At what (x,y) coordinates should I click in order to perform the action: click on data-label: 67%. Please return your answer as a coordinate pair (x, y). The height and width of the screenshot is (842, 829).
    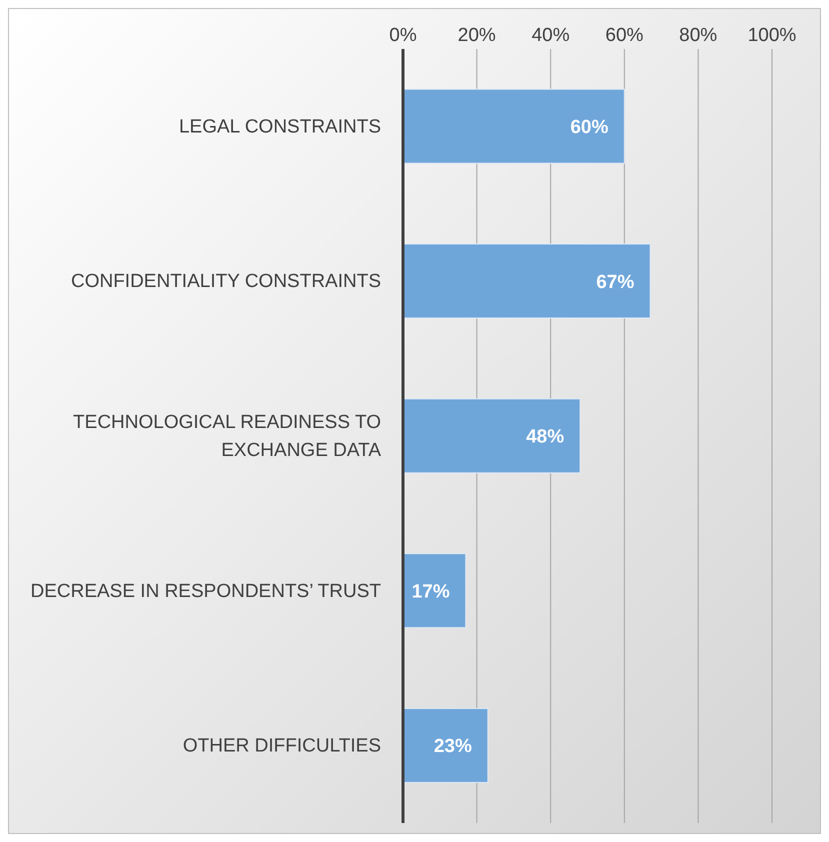
    Looking at the image, I should click on (615, 282).